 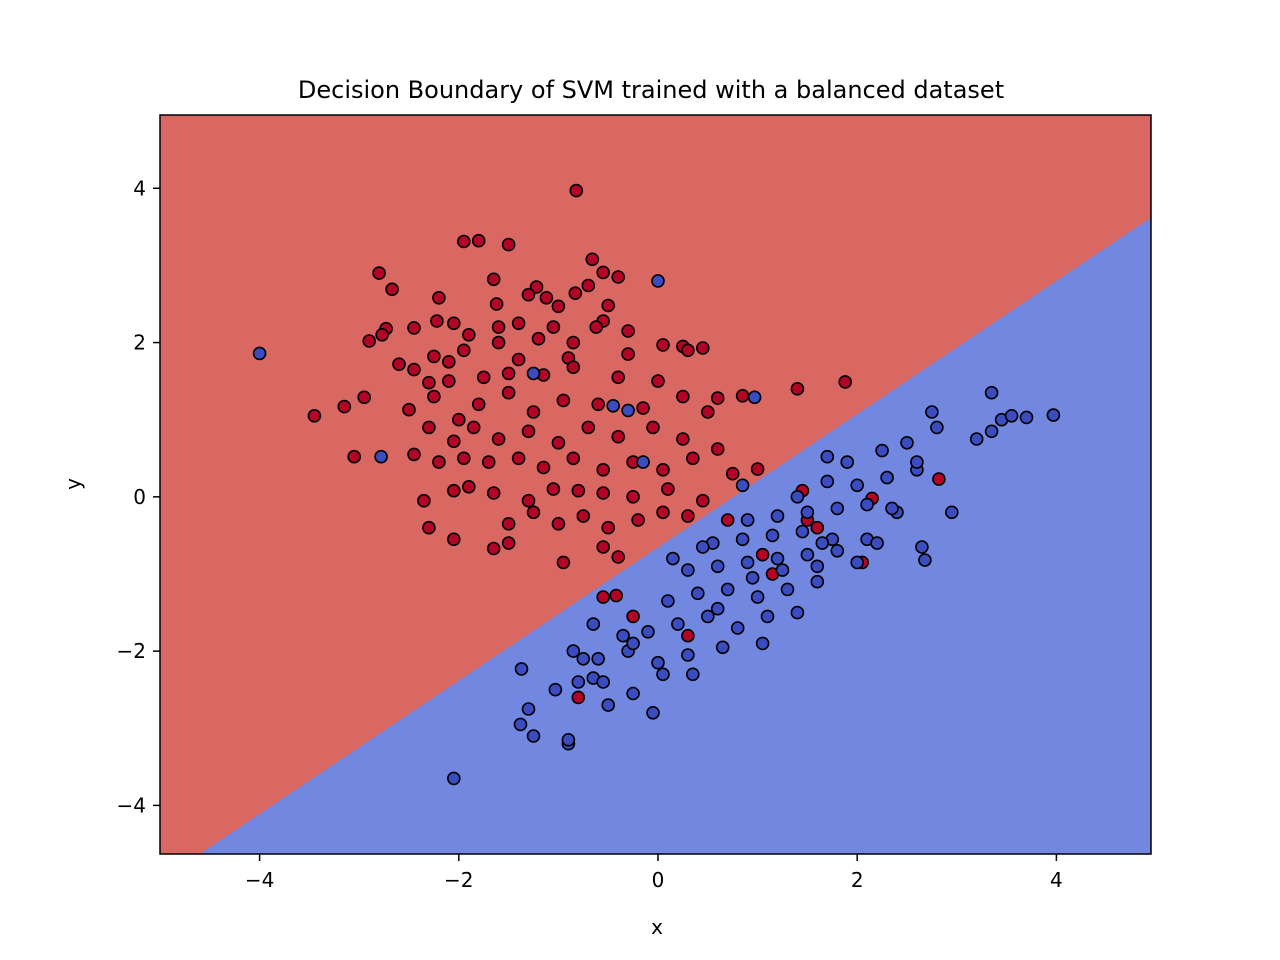 What do you see at coordinates (458, 880) in the screenshot?
I see `x-tick-label: −2` at bounding box center [458, 880].